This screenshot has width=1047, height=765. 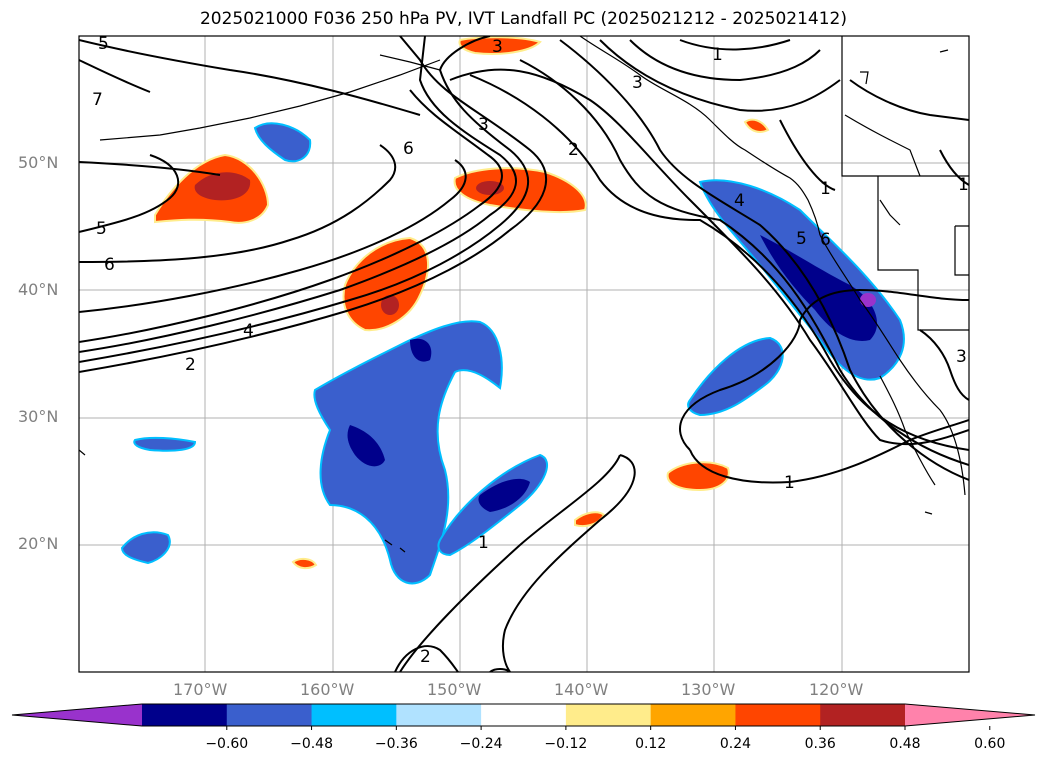 I want to click on lon-label: 140°W, so click(x=581, y=689).